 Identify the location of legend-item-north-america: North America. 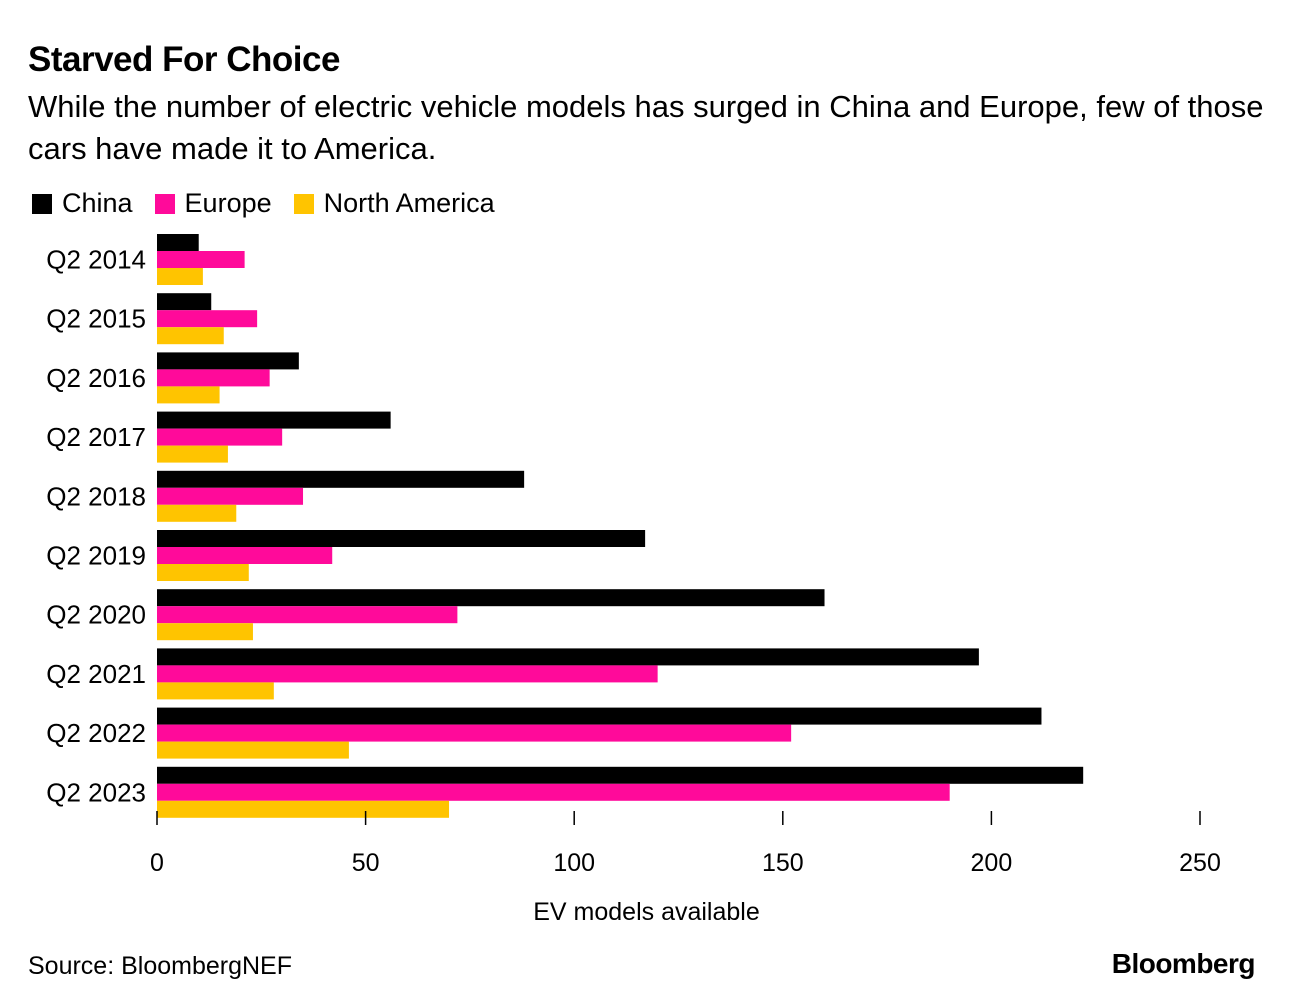
(394, 203).